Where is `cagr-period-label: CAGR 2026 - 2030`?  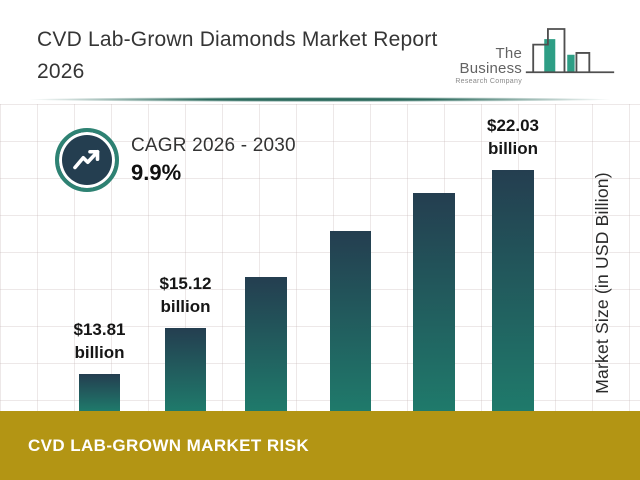
cagr-period-label: CAGR 2026 - 2030 is located at coordinates (213, 145).